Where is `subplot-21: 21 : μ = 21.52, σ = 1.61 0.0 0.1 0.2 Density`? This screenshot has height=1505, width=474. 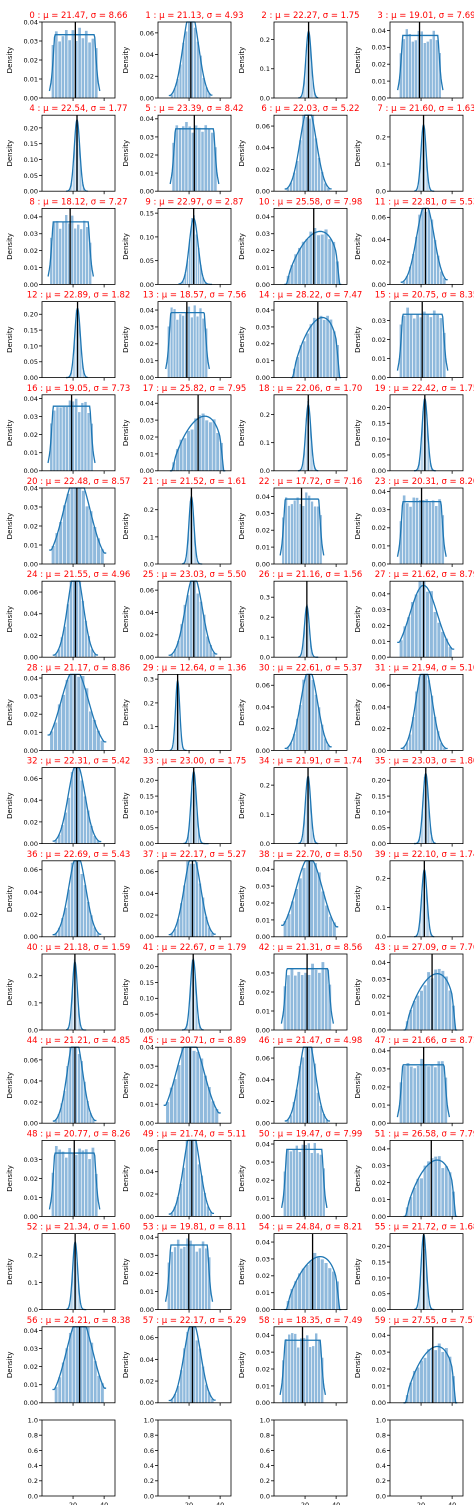
subplot-21: 21 : μ = 21.52, σ = 1.61 0.0 0.1 0.2 Density is located at coordinates (184, 522).